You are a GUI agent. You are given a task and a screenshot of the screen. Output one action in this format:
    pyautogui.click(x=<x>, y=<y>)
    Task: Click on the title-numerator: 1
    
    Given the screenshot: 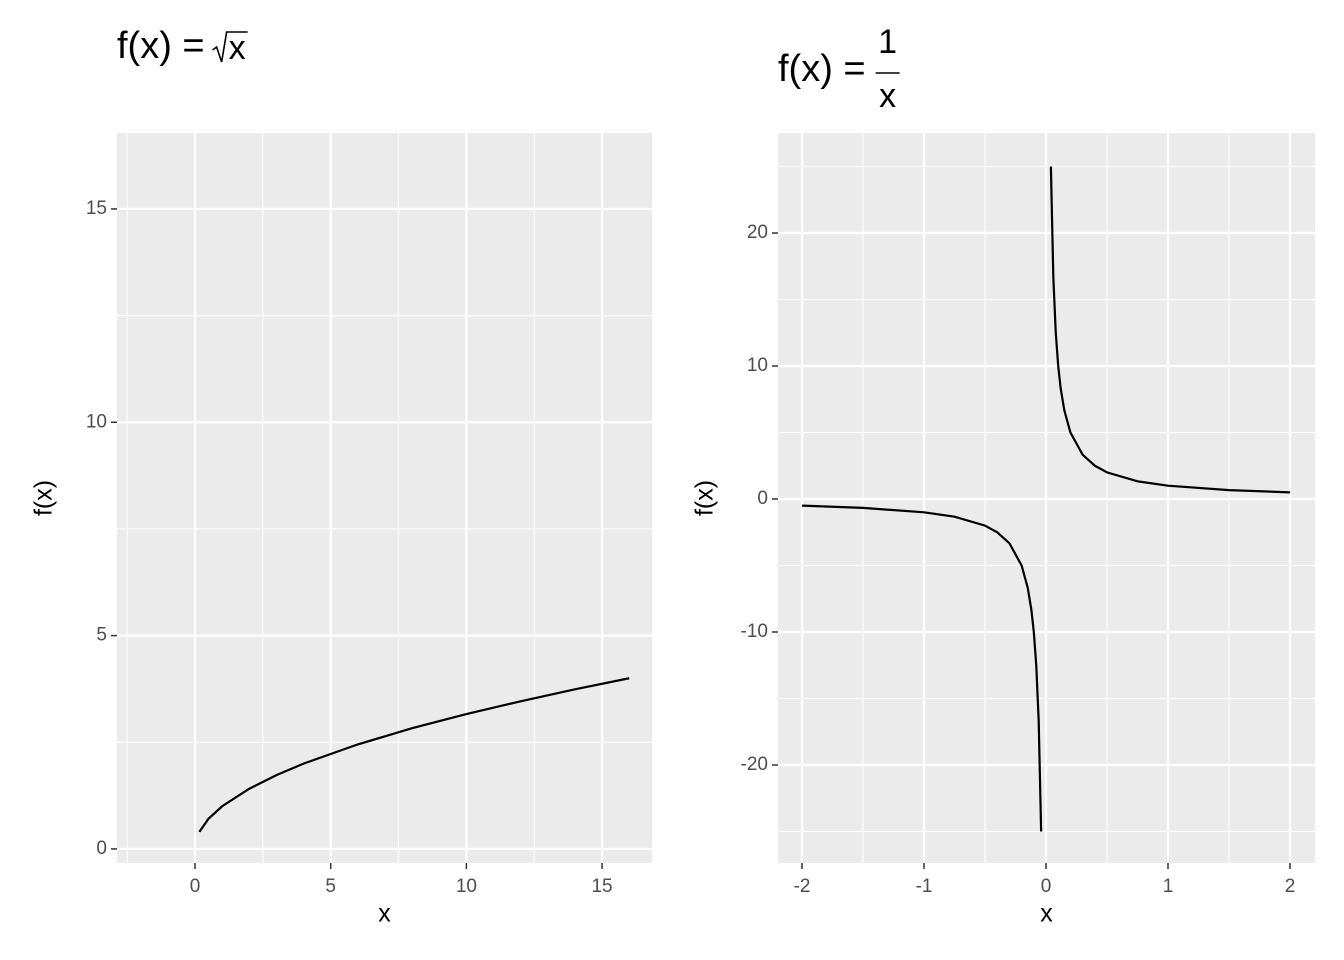 What is the action you would take?
    pyautogui.click(x=887, y=42)
    